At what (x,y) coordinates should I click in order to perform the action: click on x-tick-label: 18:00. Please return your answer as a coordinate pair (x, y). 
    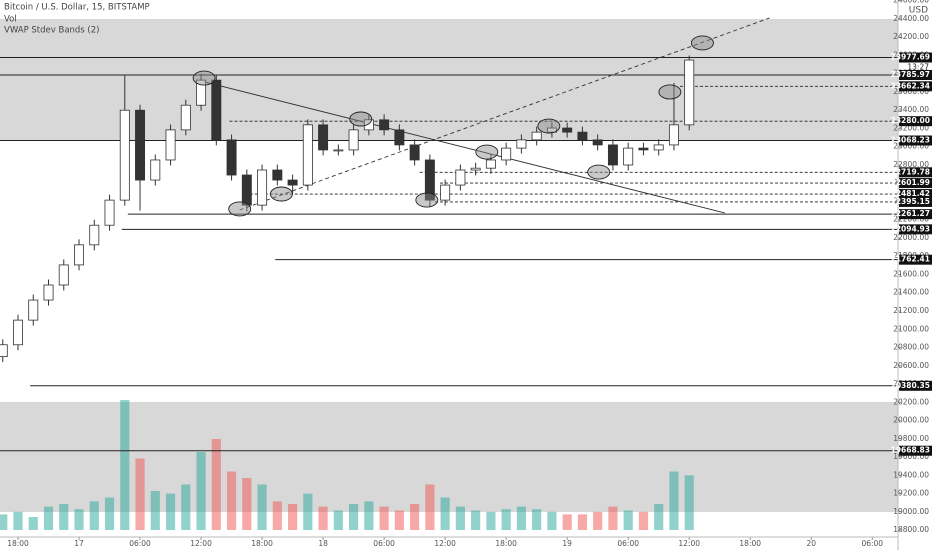
    Looking at the image, I should click on (262, 543).